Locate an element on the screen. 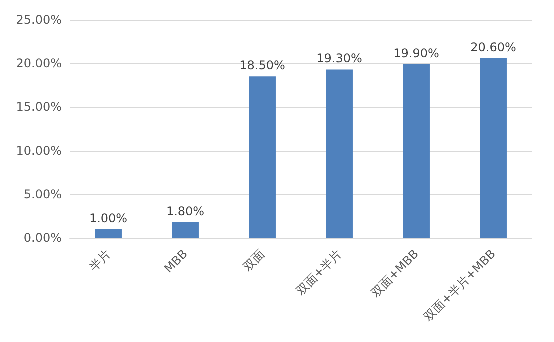  data-label: 18.50% is located at coordinates (263, 65).